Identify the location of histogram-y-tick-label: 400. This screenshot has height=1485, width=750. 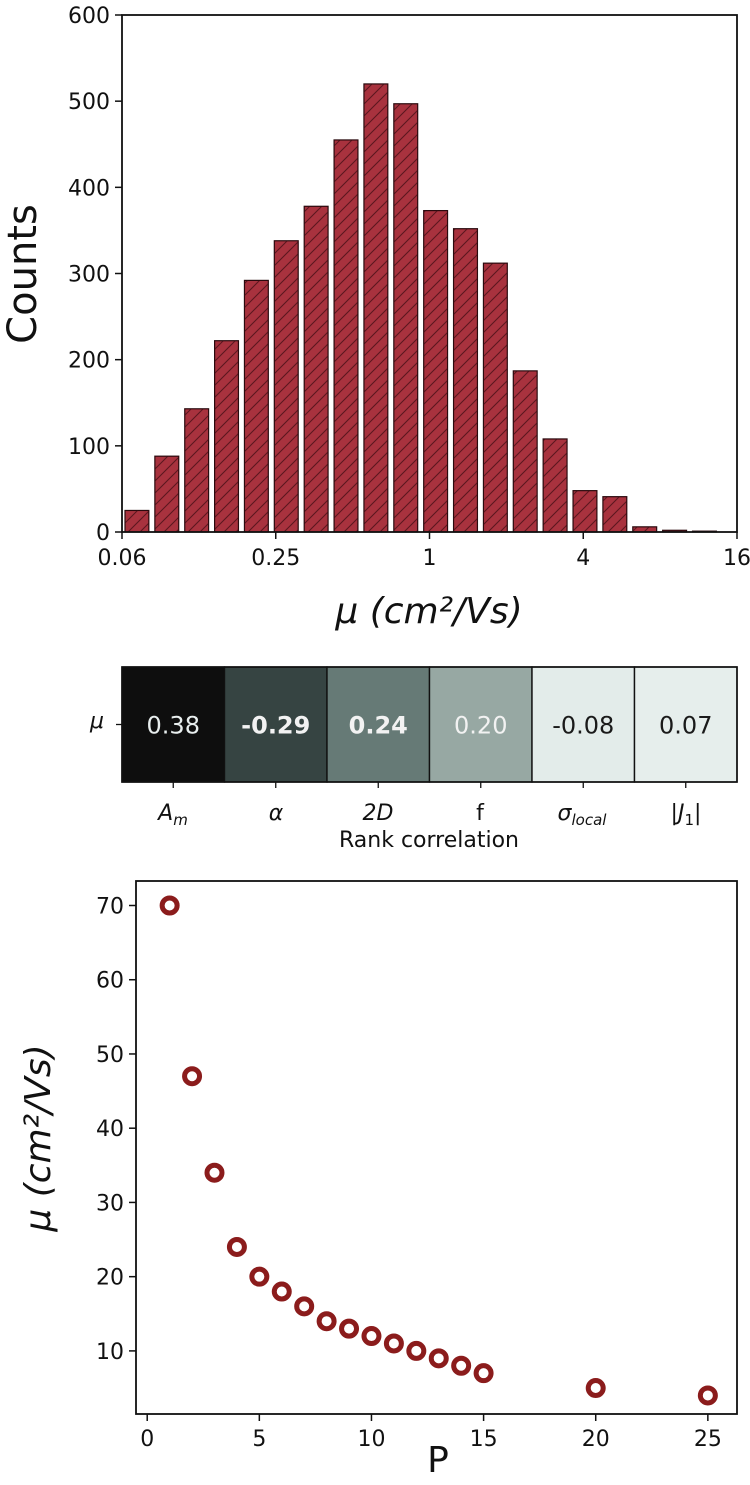
(89, 188).